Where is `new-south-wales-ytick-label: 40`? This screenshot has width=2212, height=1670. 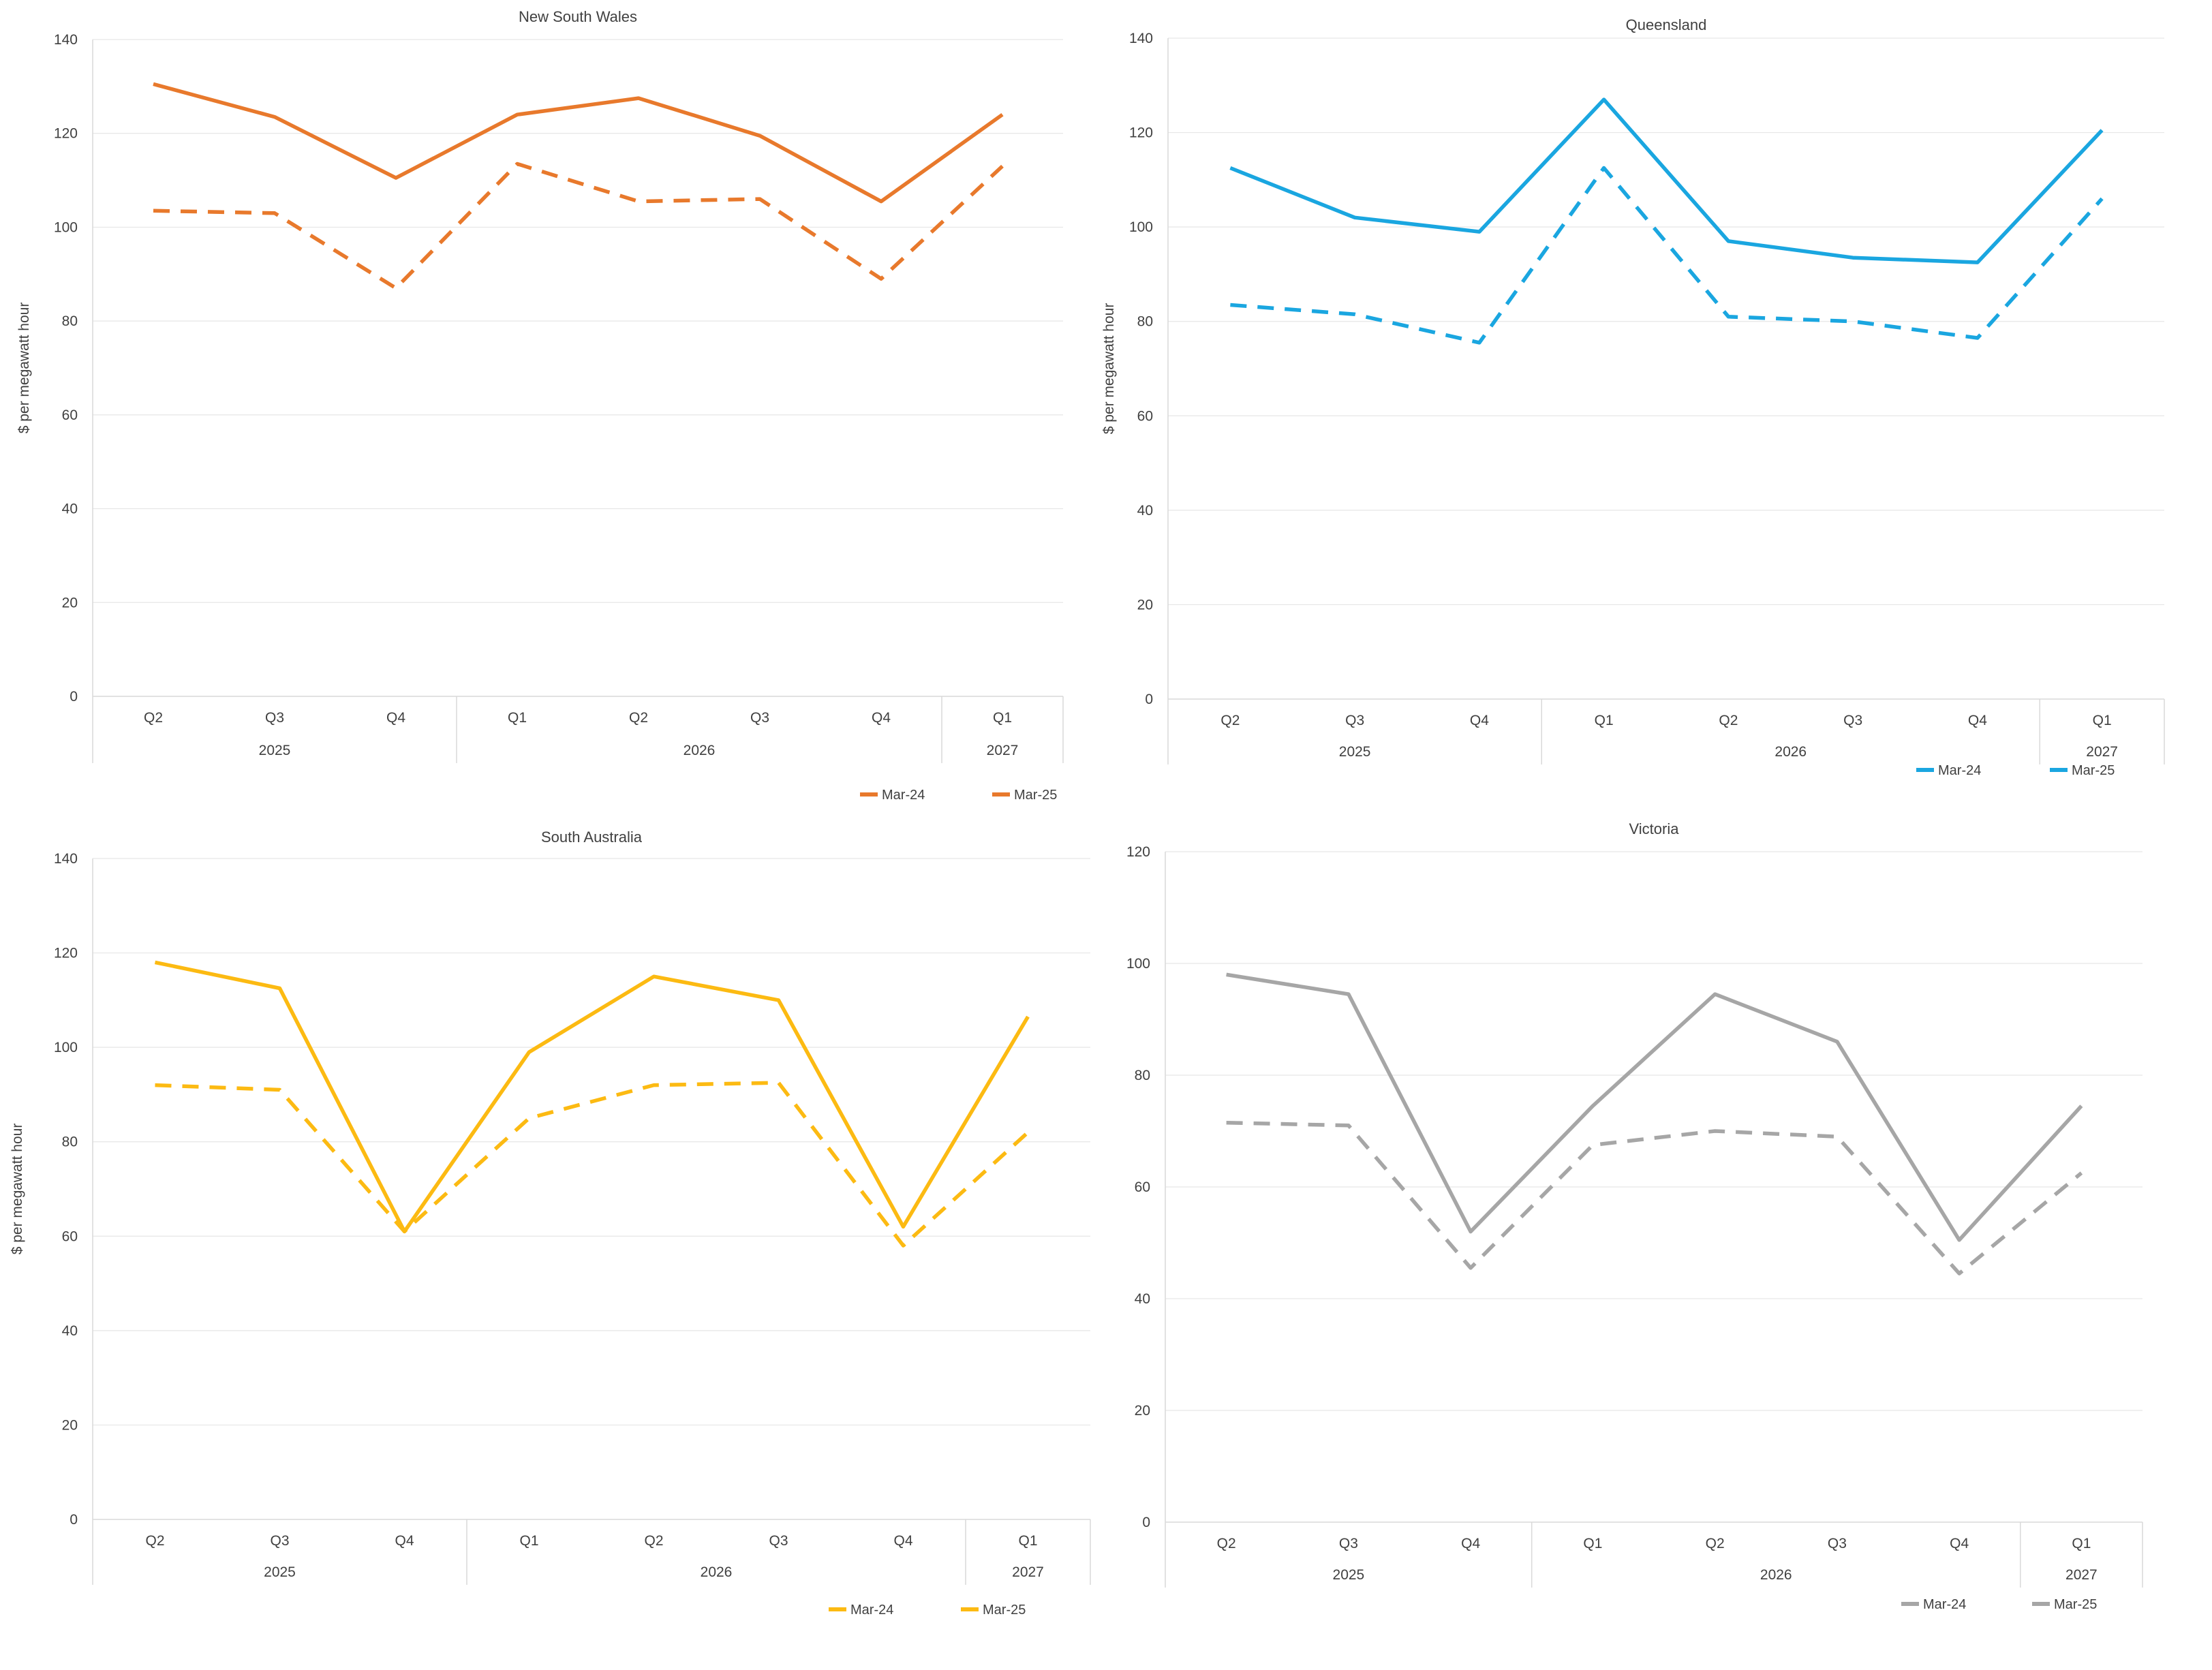 new-south-wales-ytick-label: 40 is located at coordinates (70, 509).